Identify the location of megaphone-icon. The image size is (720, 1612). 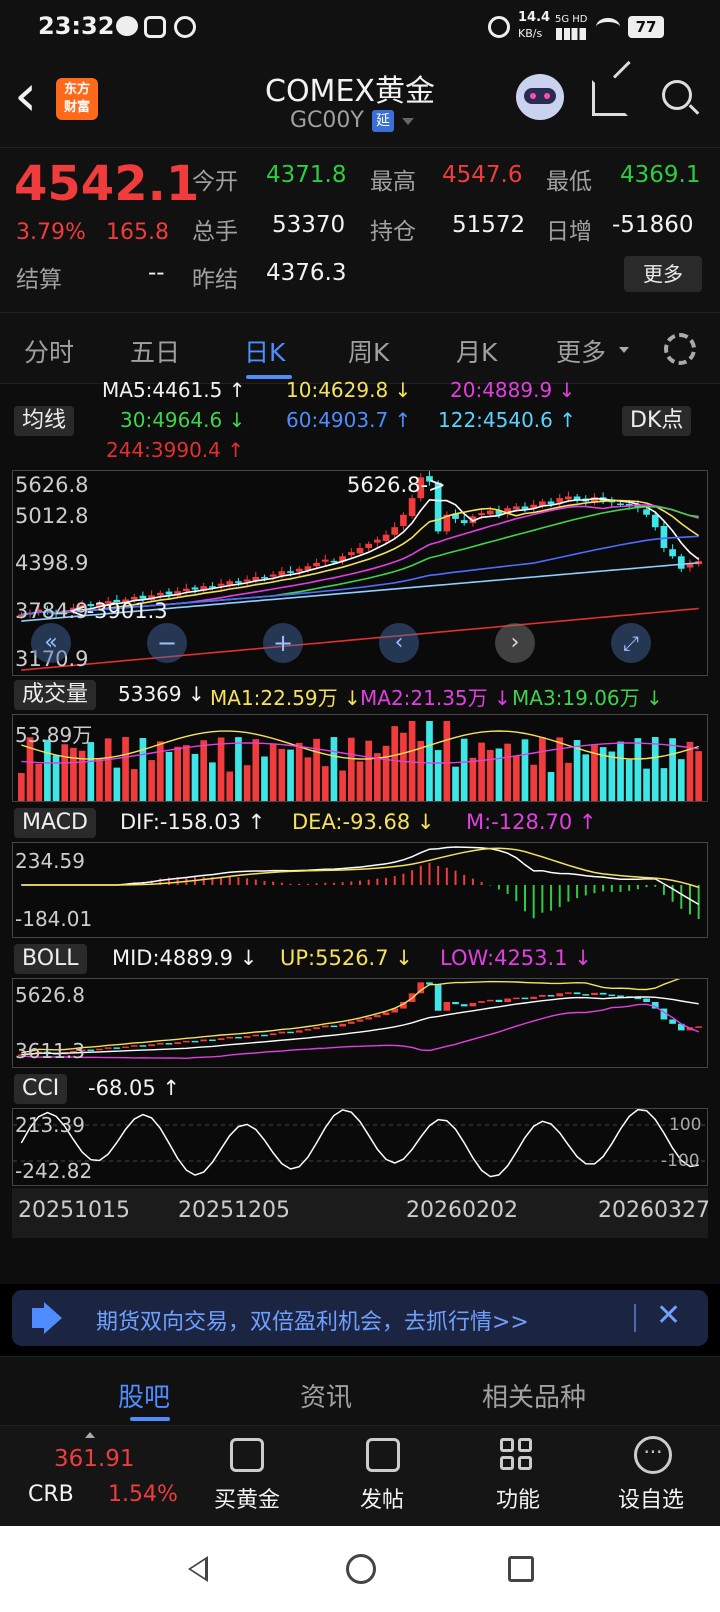
(38, 1318).